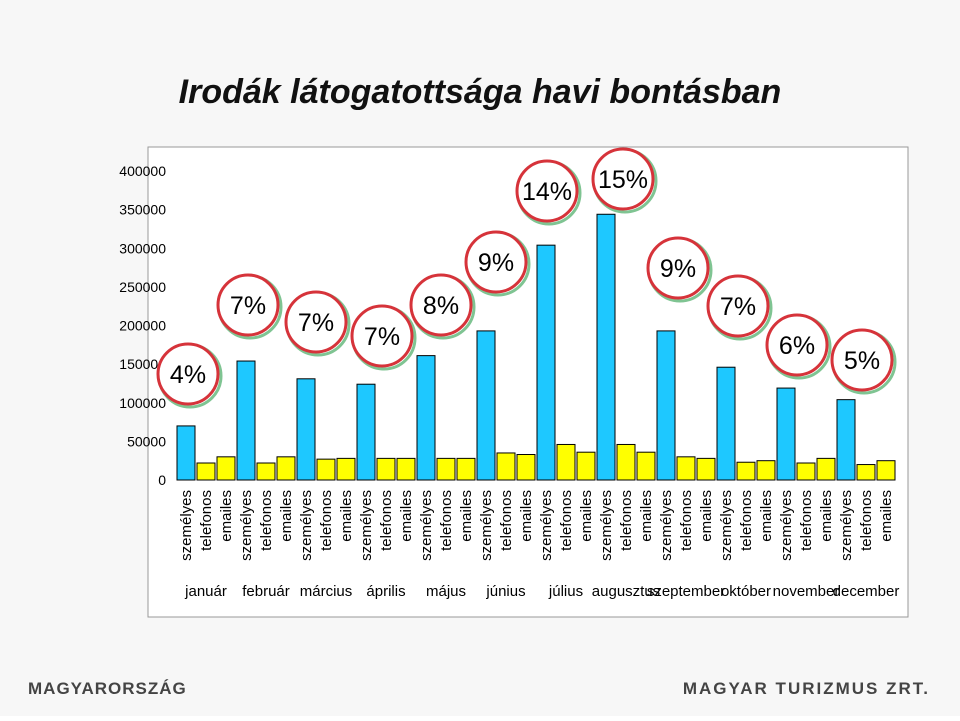 This screenshot has height=721, width=960. What do you see at coordinates (866, 591) in the screenshot?
I see `month-label: december` at bounding box center [866, 591].